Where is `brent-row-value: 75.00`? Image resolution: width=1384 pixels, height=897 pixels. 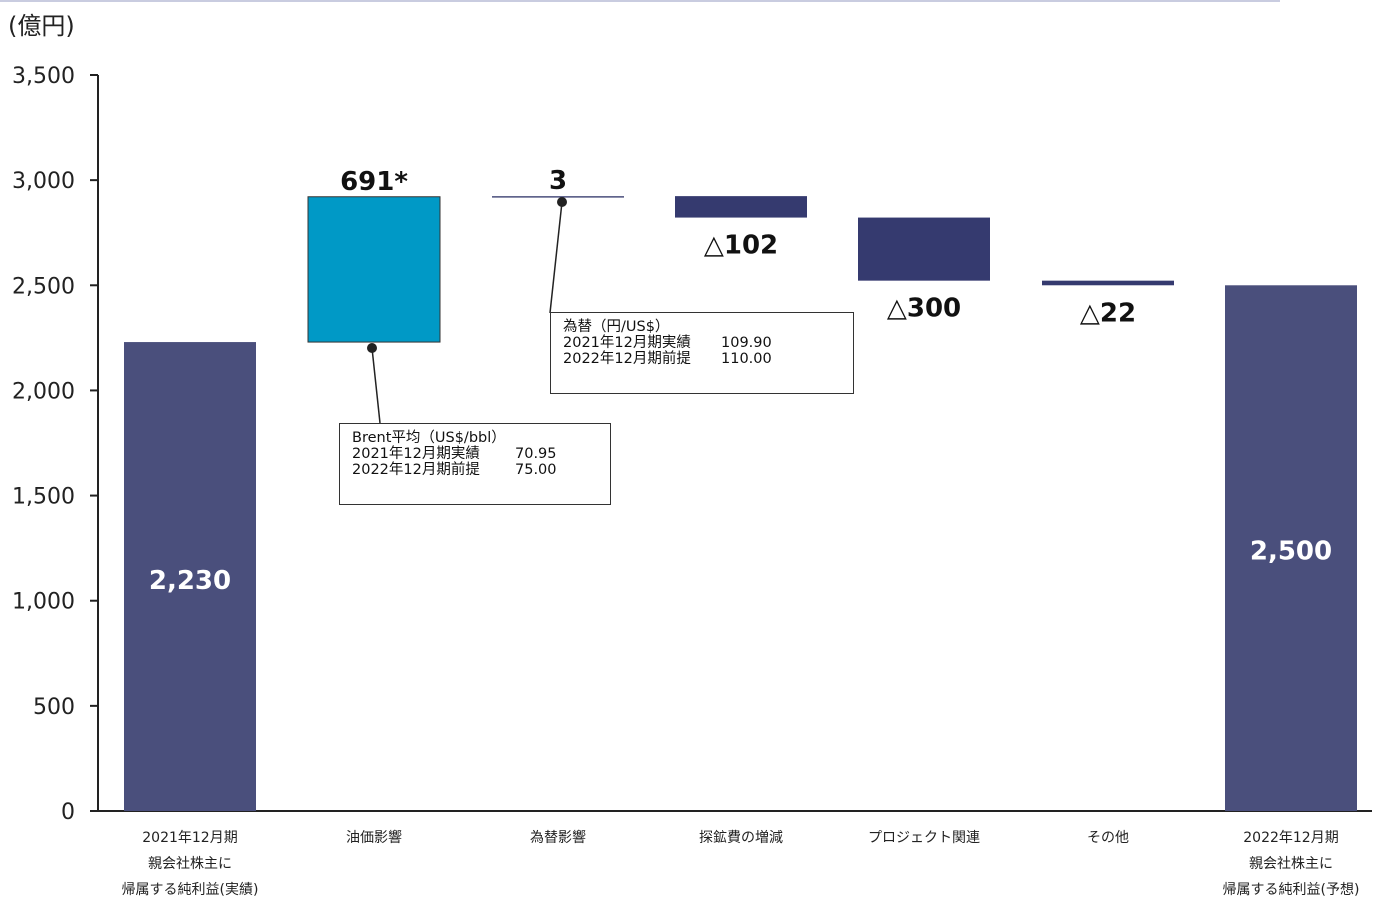
brent-row-value: 75.00 is located at coordinates (536, 470).